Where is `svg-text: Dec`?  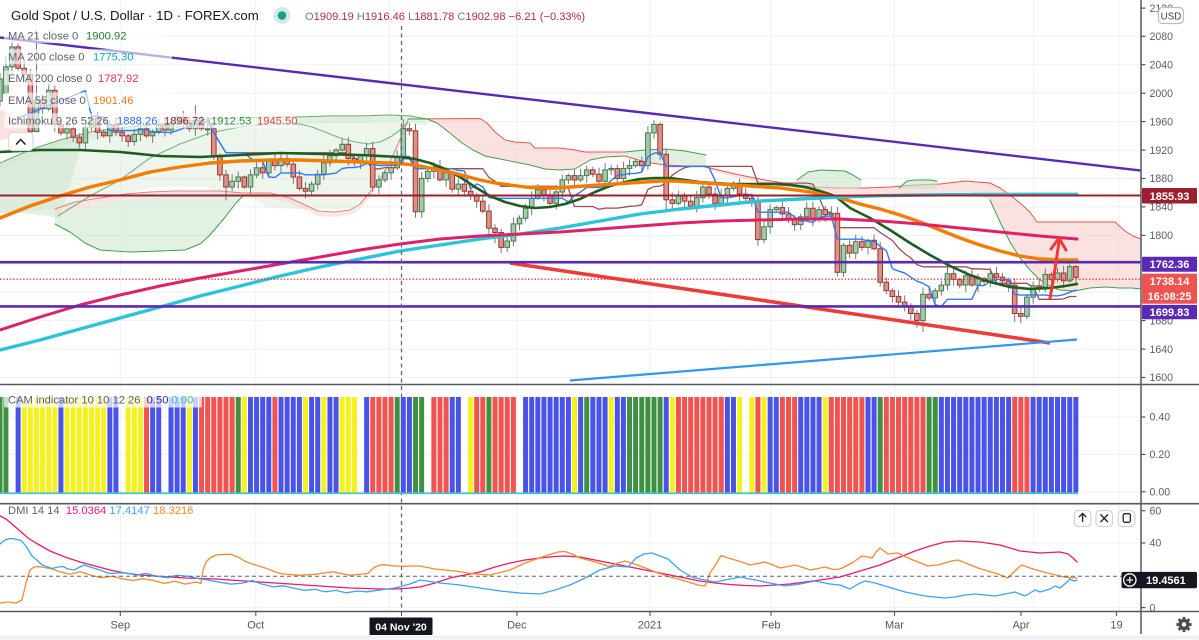 svg-text: Dec is located at coordinates (517, 626).